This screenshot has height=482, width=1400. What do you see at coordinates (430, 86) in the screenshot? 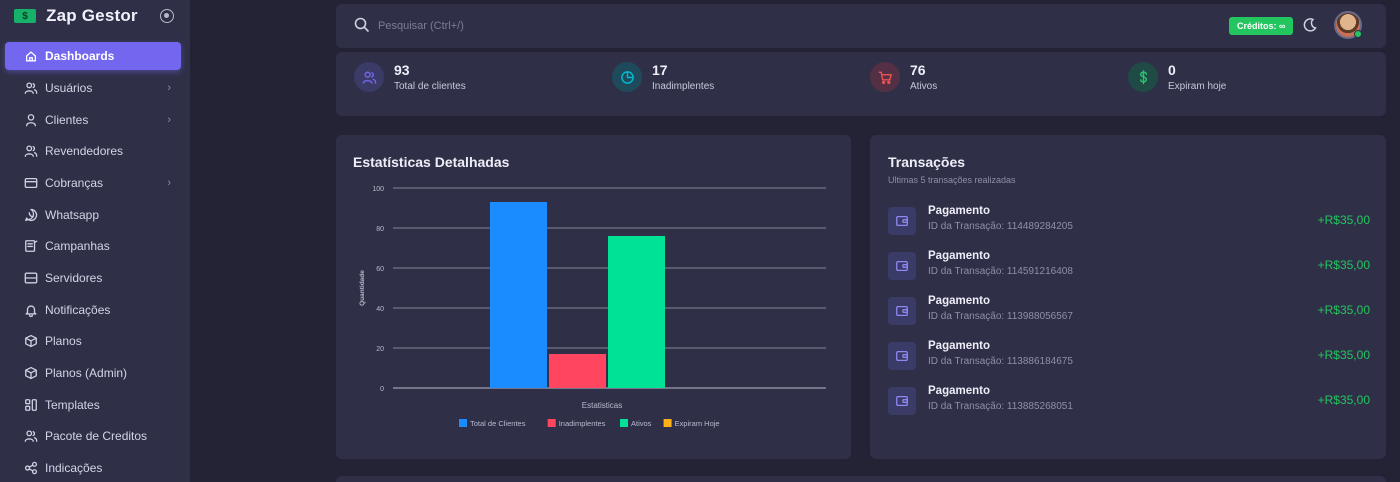
I see `stat-label: Total de clientes` at bounding box center [430, 86].